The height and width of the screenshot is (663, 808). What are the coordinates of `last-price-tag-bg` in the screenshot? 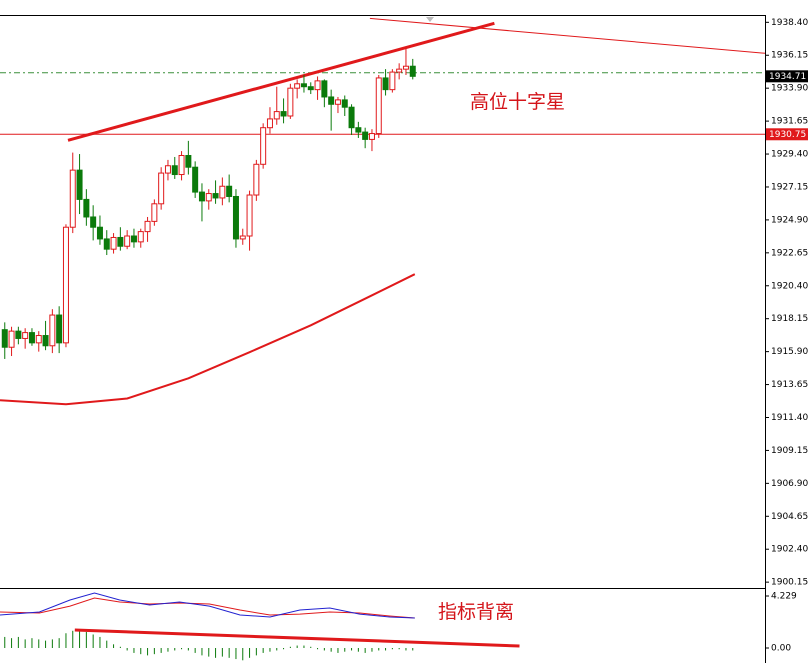 It's located at (787, 76).